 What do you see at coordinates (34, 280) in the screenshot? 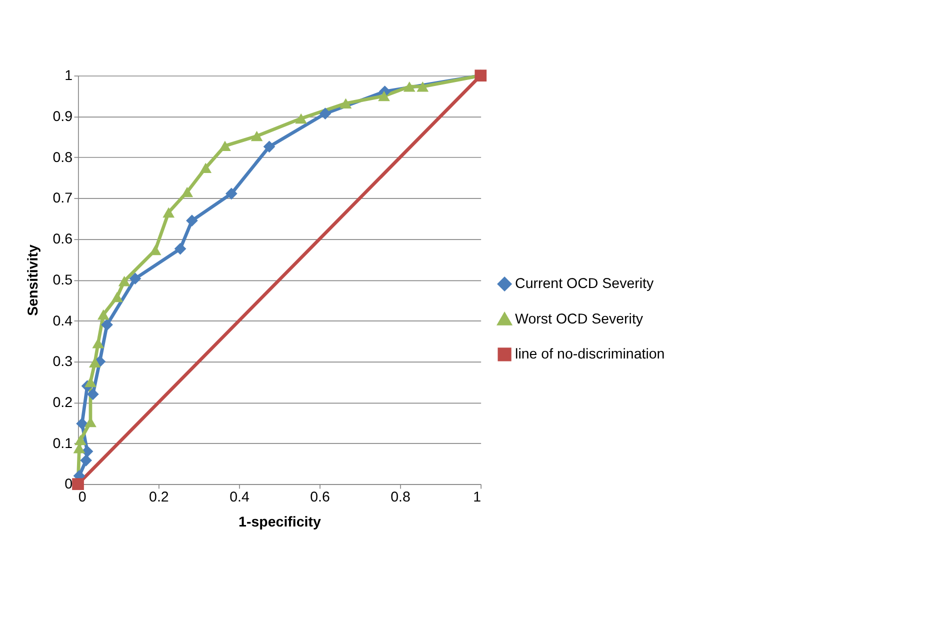
I see `y-axis-title: Sensitivity` at bounding box center [34, 280].